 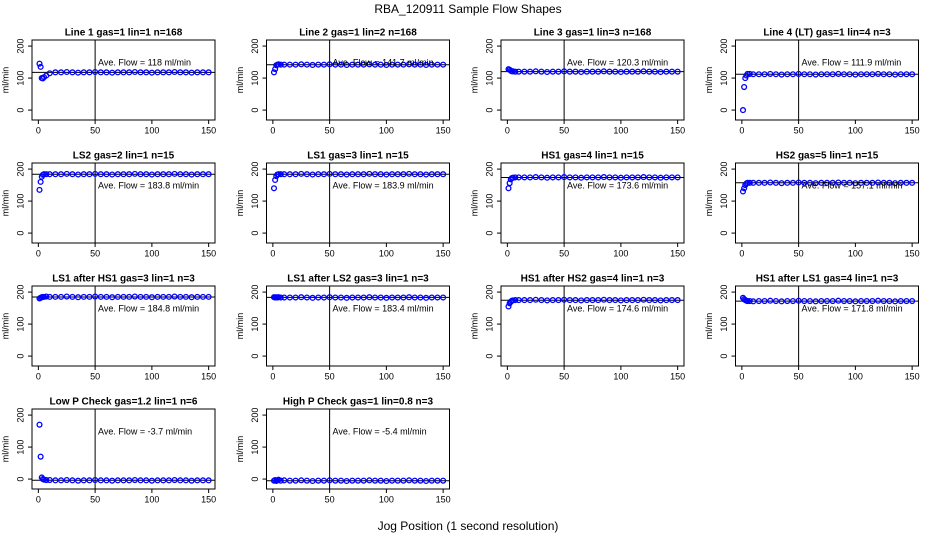 What do you see at coordinates (852, 308) in the screenshot?
I see `annotation: Ave. Flow = 171.8 ml/min` at bounding box center [852, 308].